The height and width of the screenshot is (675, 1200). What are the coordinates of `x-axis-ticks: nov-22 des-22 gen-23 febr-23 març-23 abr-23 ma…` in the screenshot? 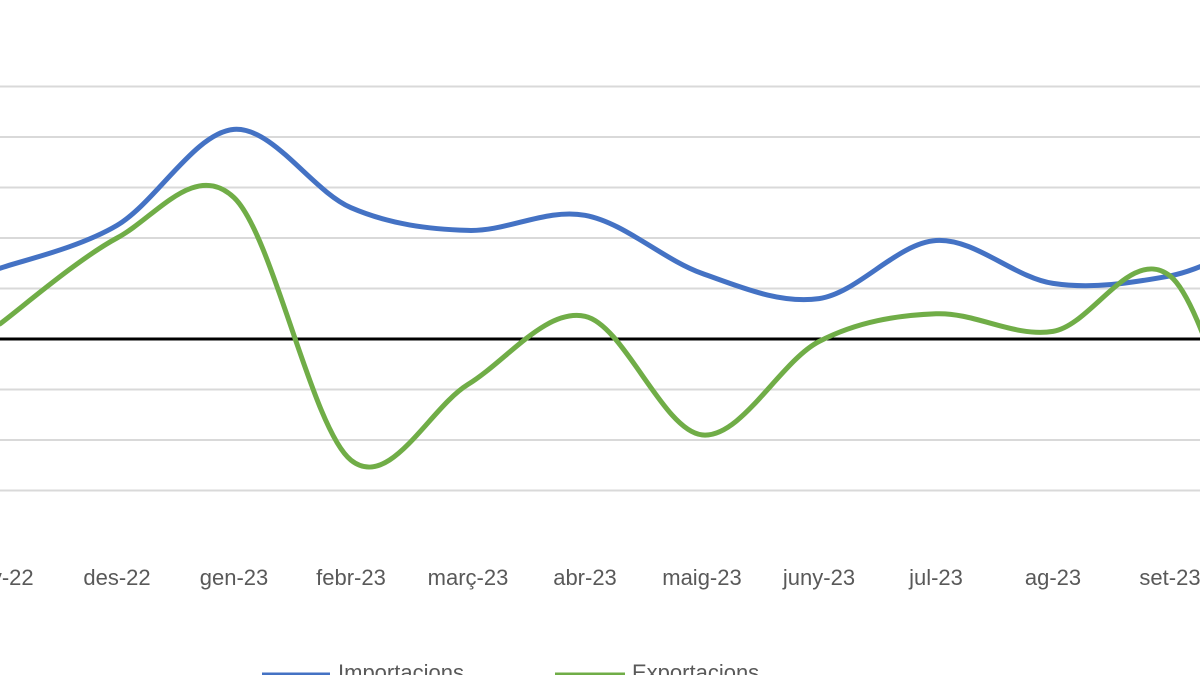 It's located at (600, 577).